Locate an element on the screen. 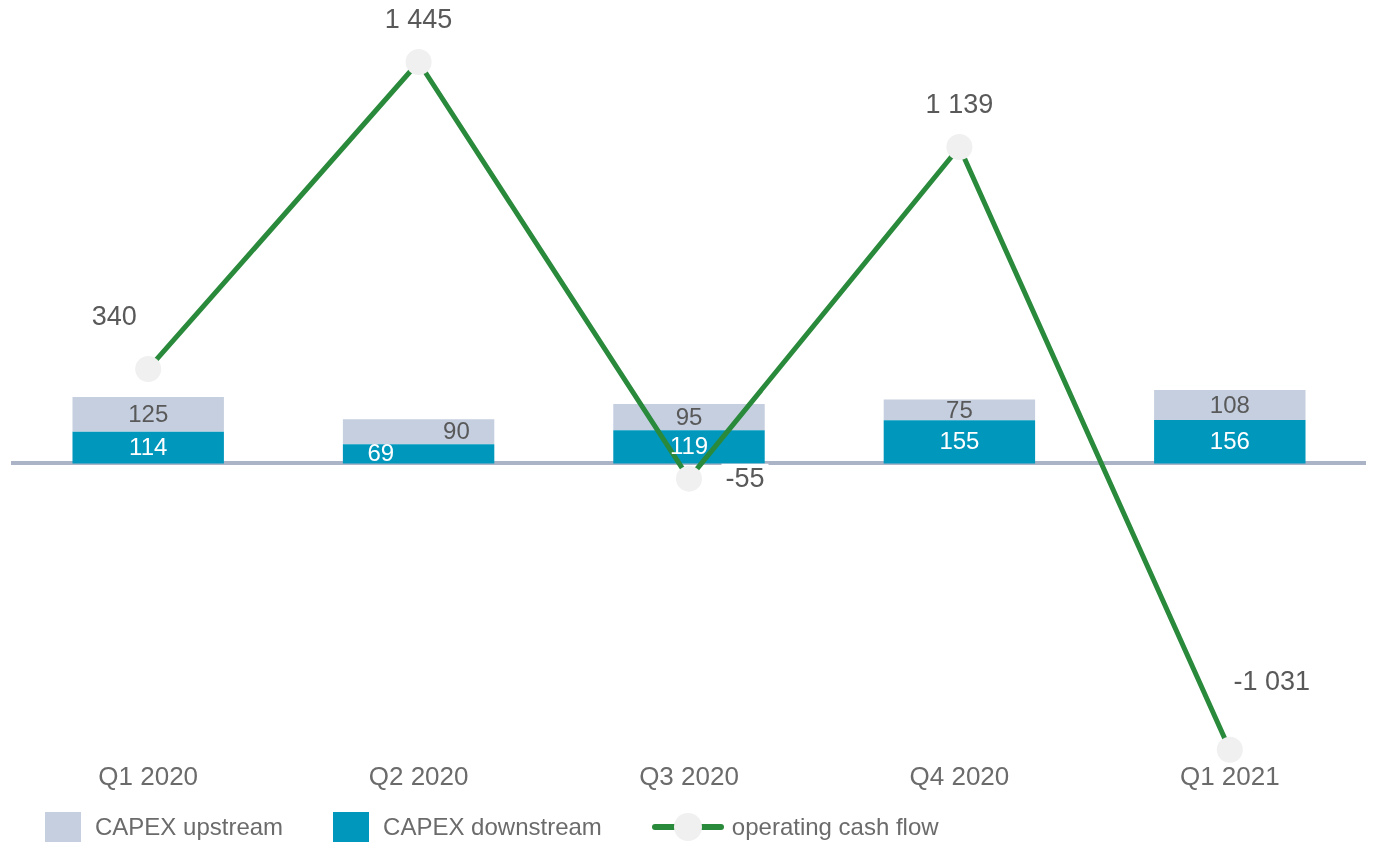 This screenshot has width=1378, height=848. data-label: 114 is located at coordinates (148, 447).